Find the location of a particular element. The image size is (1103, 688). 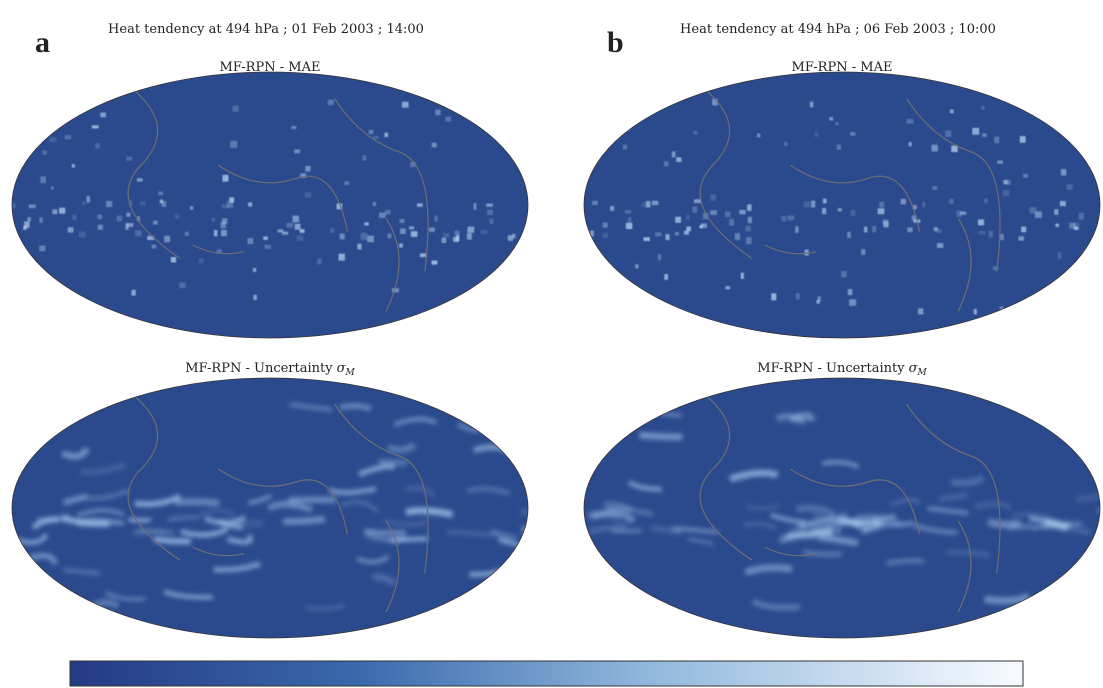

map-title-symbol: σ is located at coordinates (342, 368).